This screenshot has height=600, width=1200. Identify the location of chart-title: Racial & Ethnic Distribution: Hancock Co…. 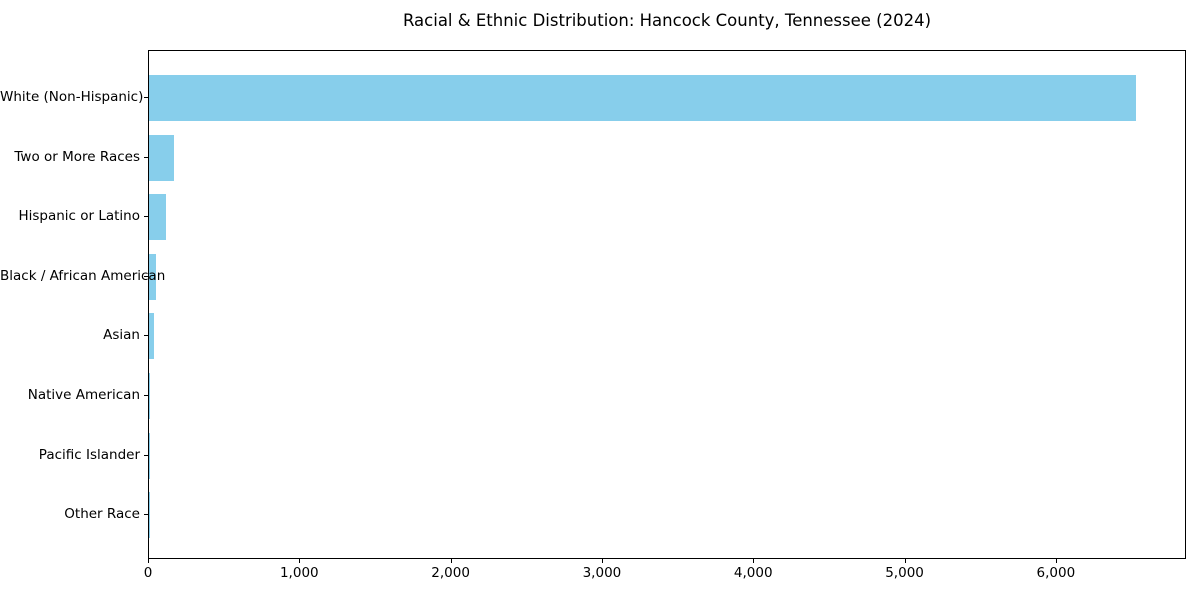
(667, 20).